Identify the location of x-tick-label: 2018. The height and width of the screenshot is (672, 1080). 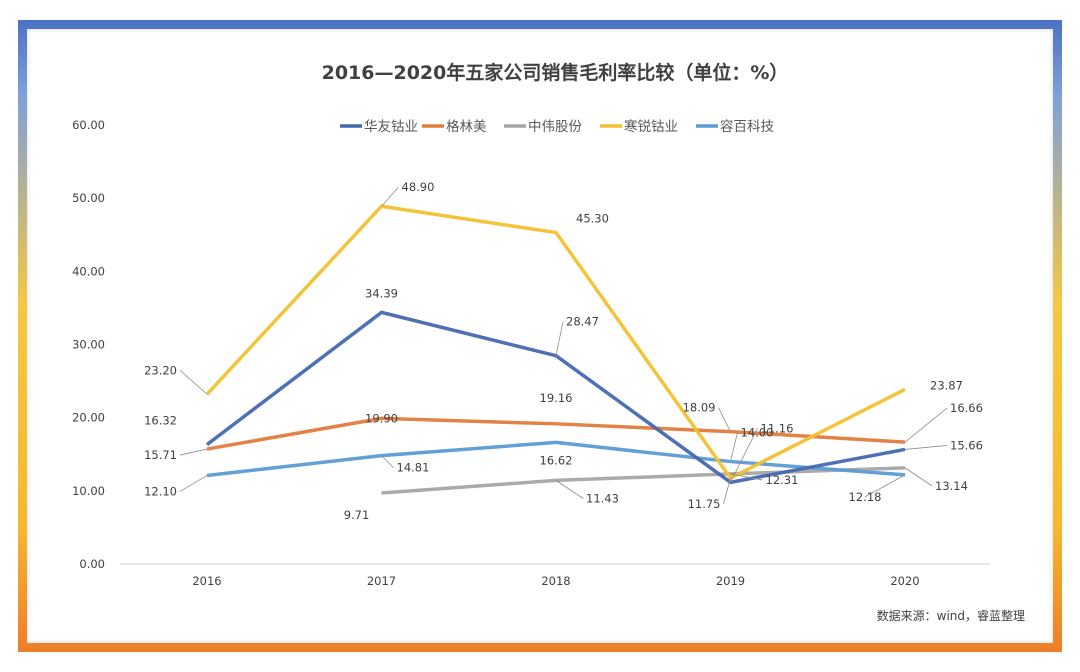
(555, 581).